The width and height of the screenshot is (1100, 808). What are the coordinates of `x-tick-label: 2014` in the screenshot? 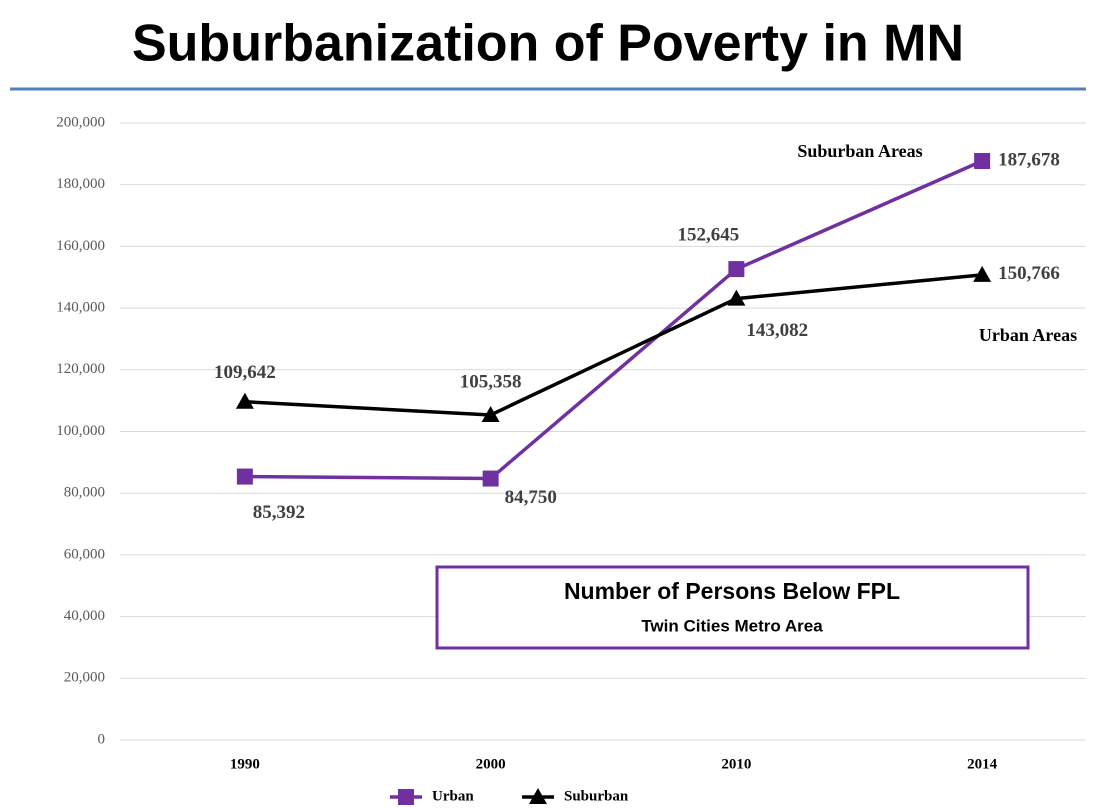 It's located at (982, 764).